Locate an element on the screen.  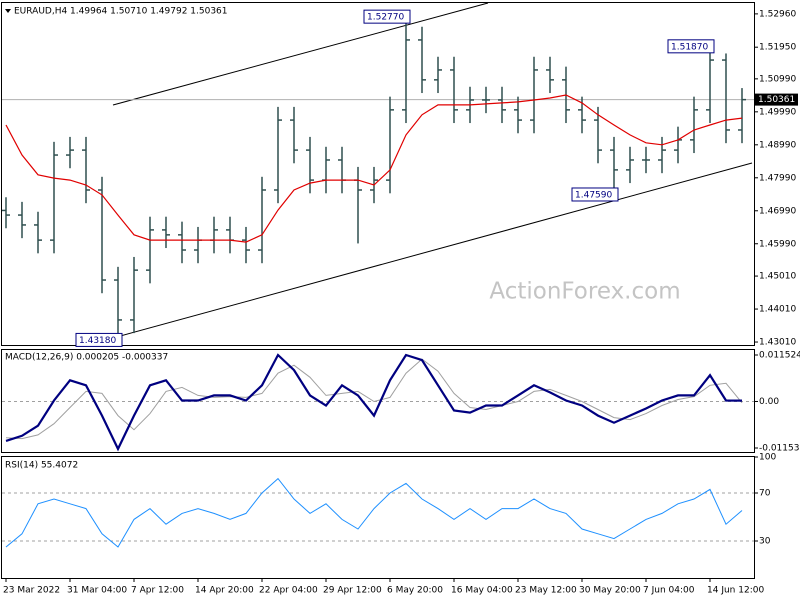
x-tick-label: 14 Apr 20:00 is located at coordinates (224, 591).